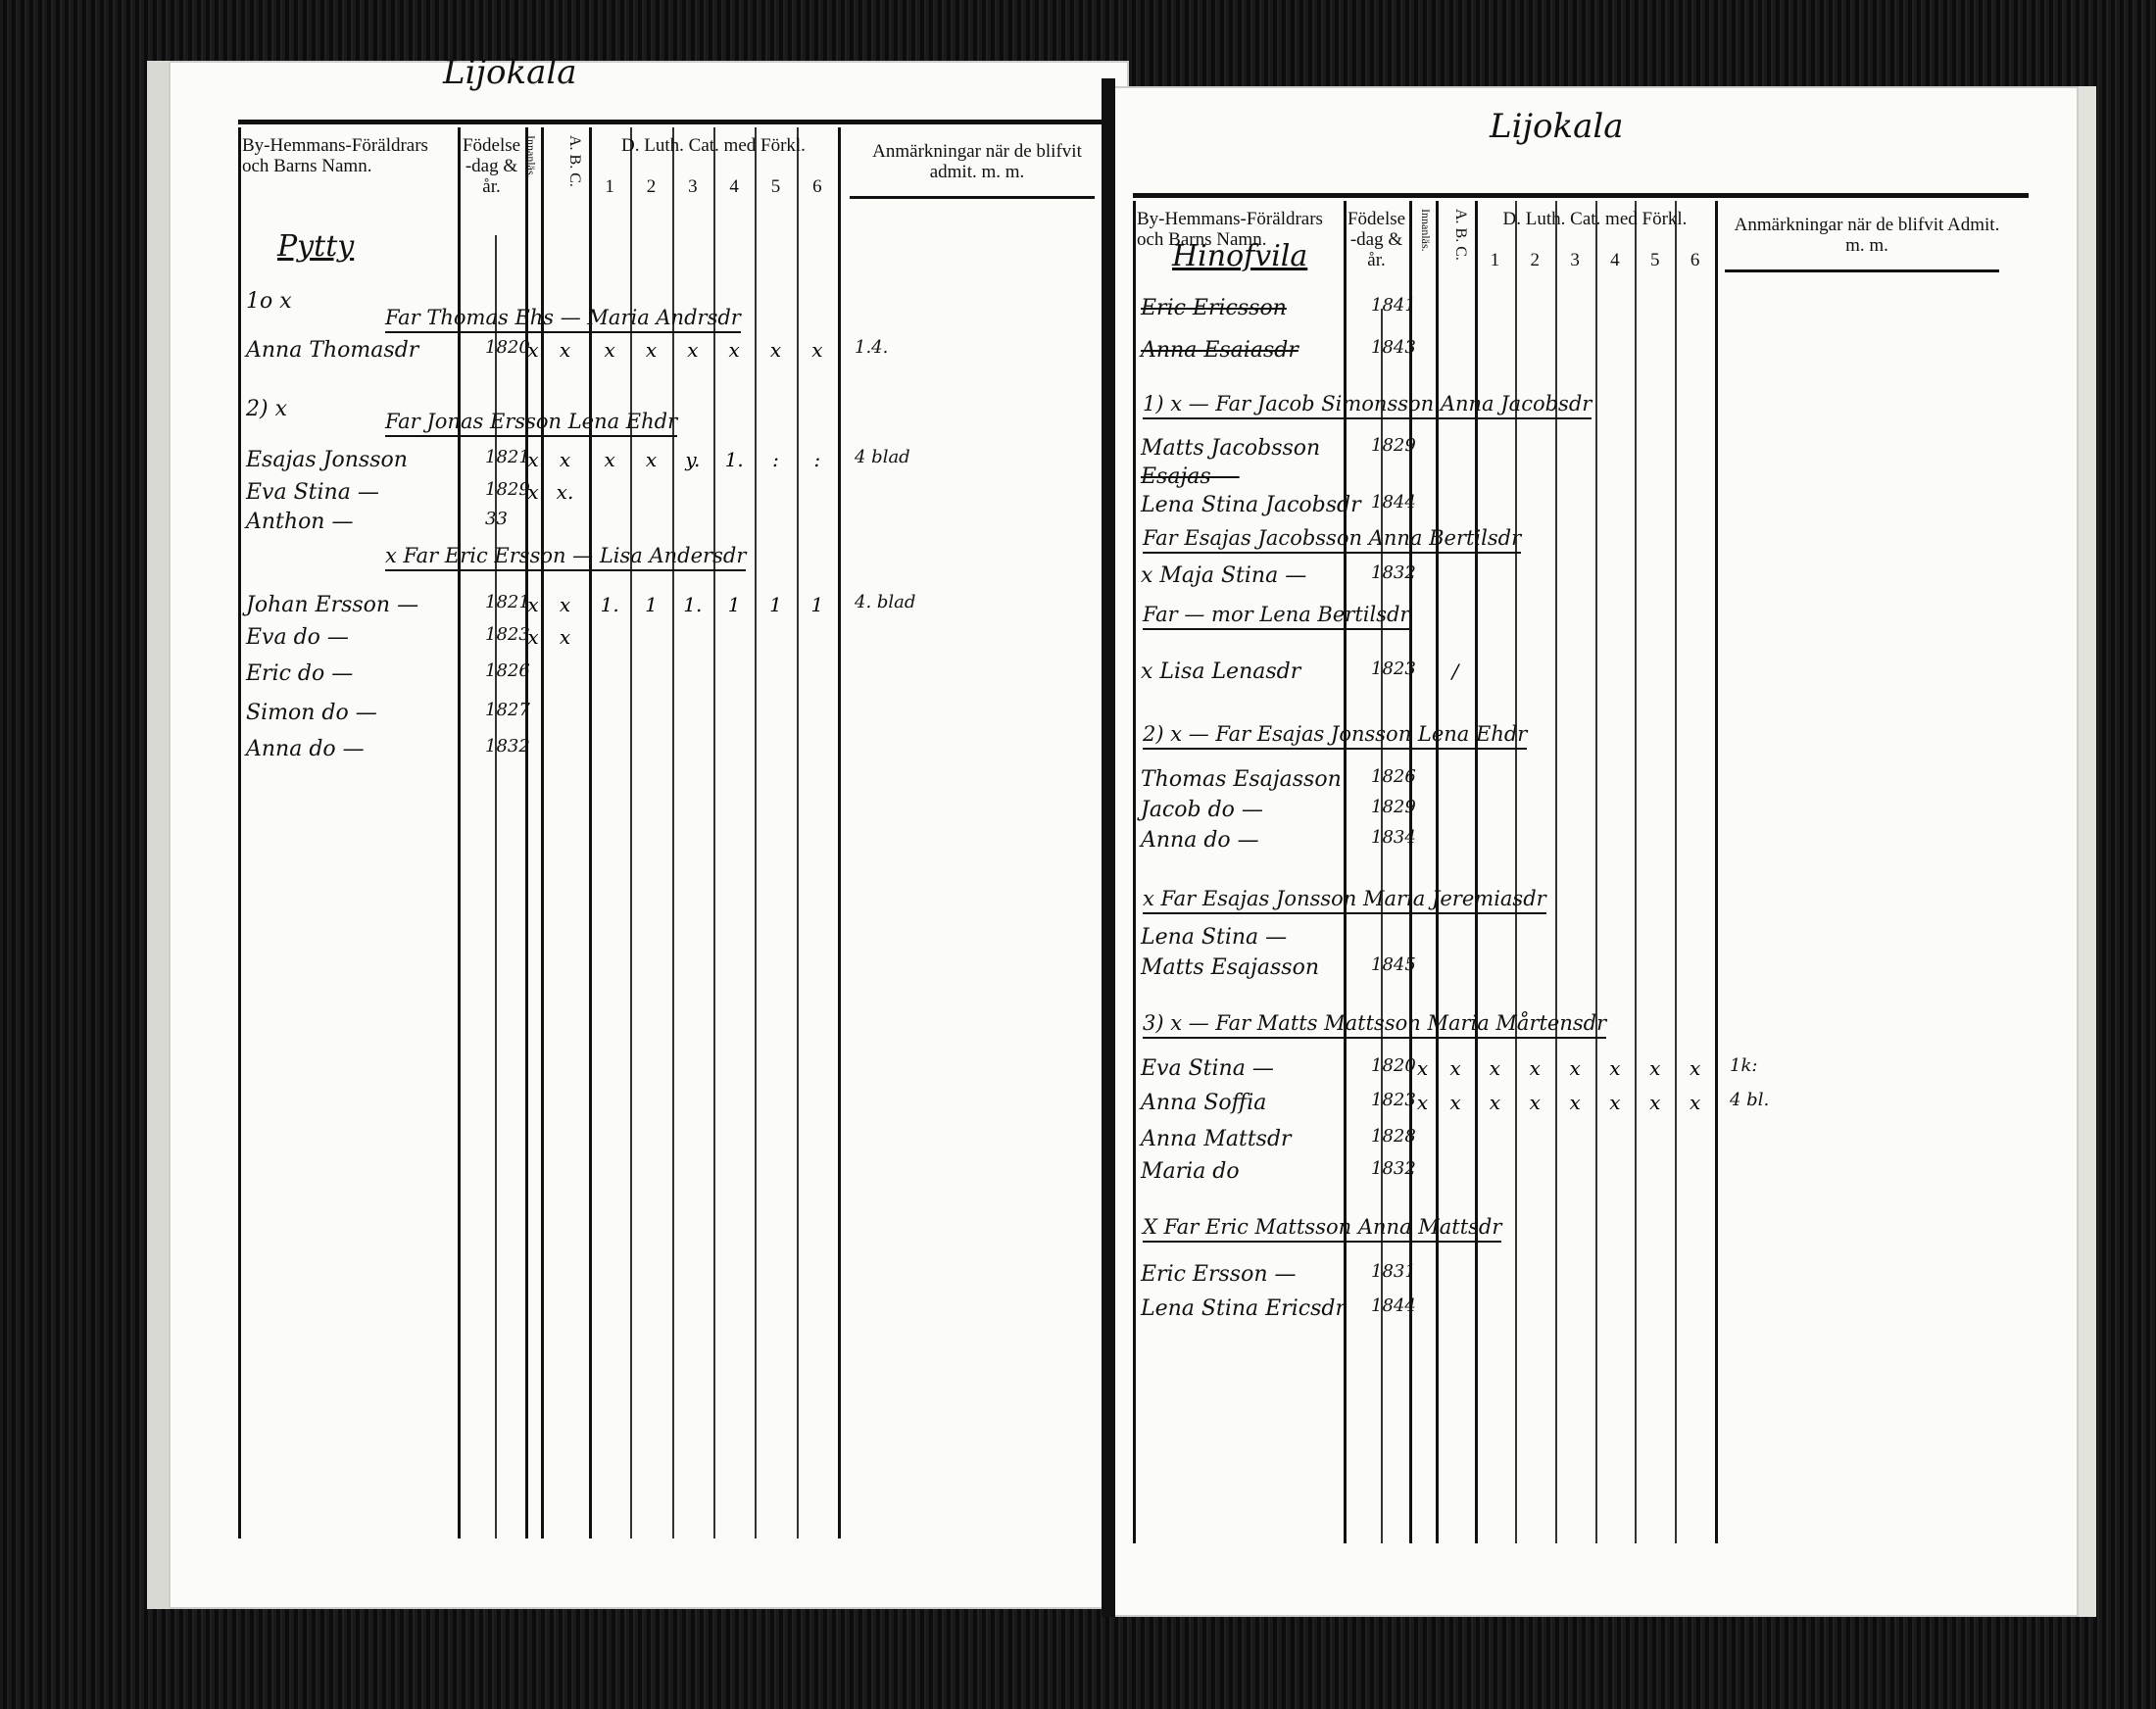  What do you see at coordinates (566, 558) in the screenshot?
I see `family-line: x Far Eric Ersson — Lisa Andersdr` at bounding box center [566, 558].